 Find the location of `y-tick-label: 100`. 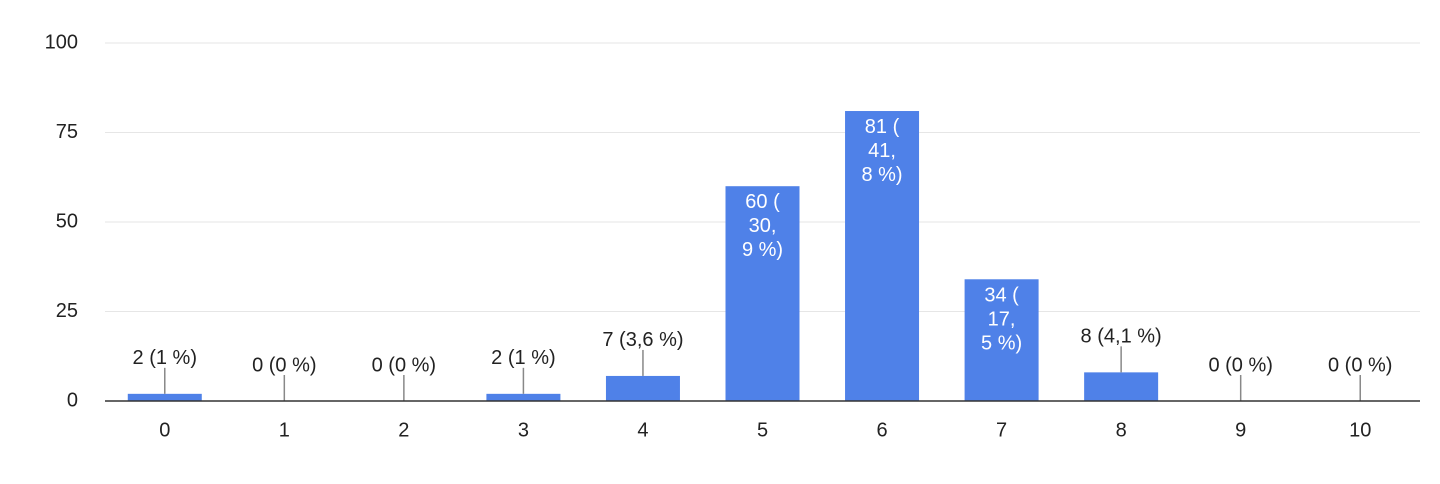

y-tick-label: 100 is located at coordinates (61, 42).